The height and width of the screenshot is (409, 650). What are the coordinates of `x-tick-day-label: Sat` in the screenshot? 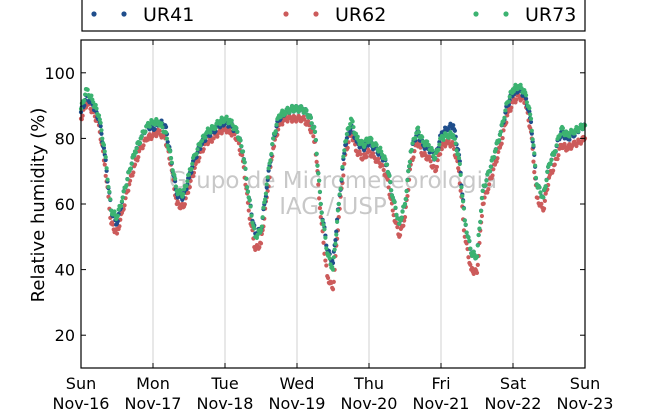 It's located at (513, 383).